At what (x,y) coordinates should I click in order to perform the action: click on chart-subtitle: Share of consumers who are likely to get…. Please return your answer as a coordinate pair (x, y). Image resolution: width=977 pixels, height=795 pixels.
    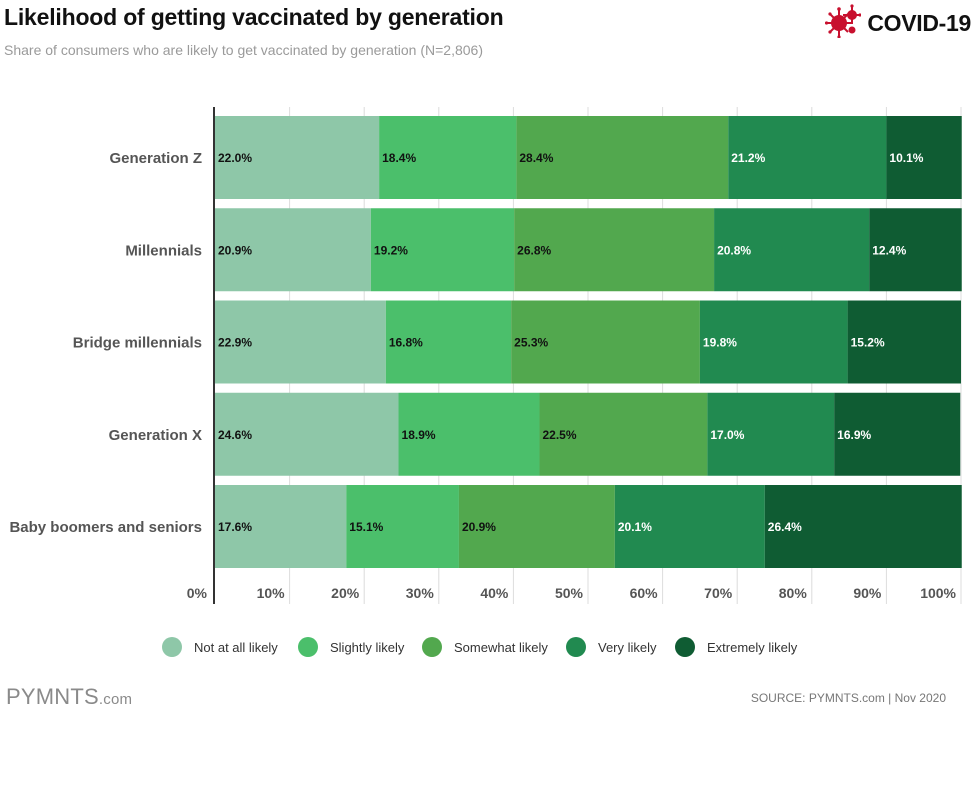
    Looking at the image, I should click on (243, 50).